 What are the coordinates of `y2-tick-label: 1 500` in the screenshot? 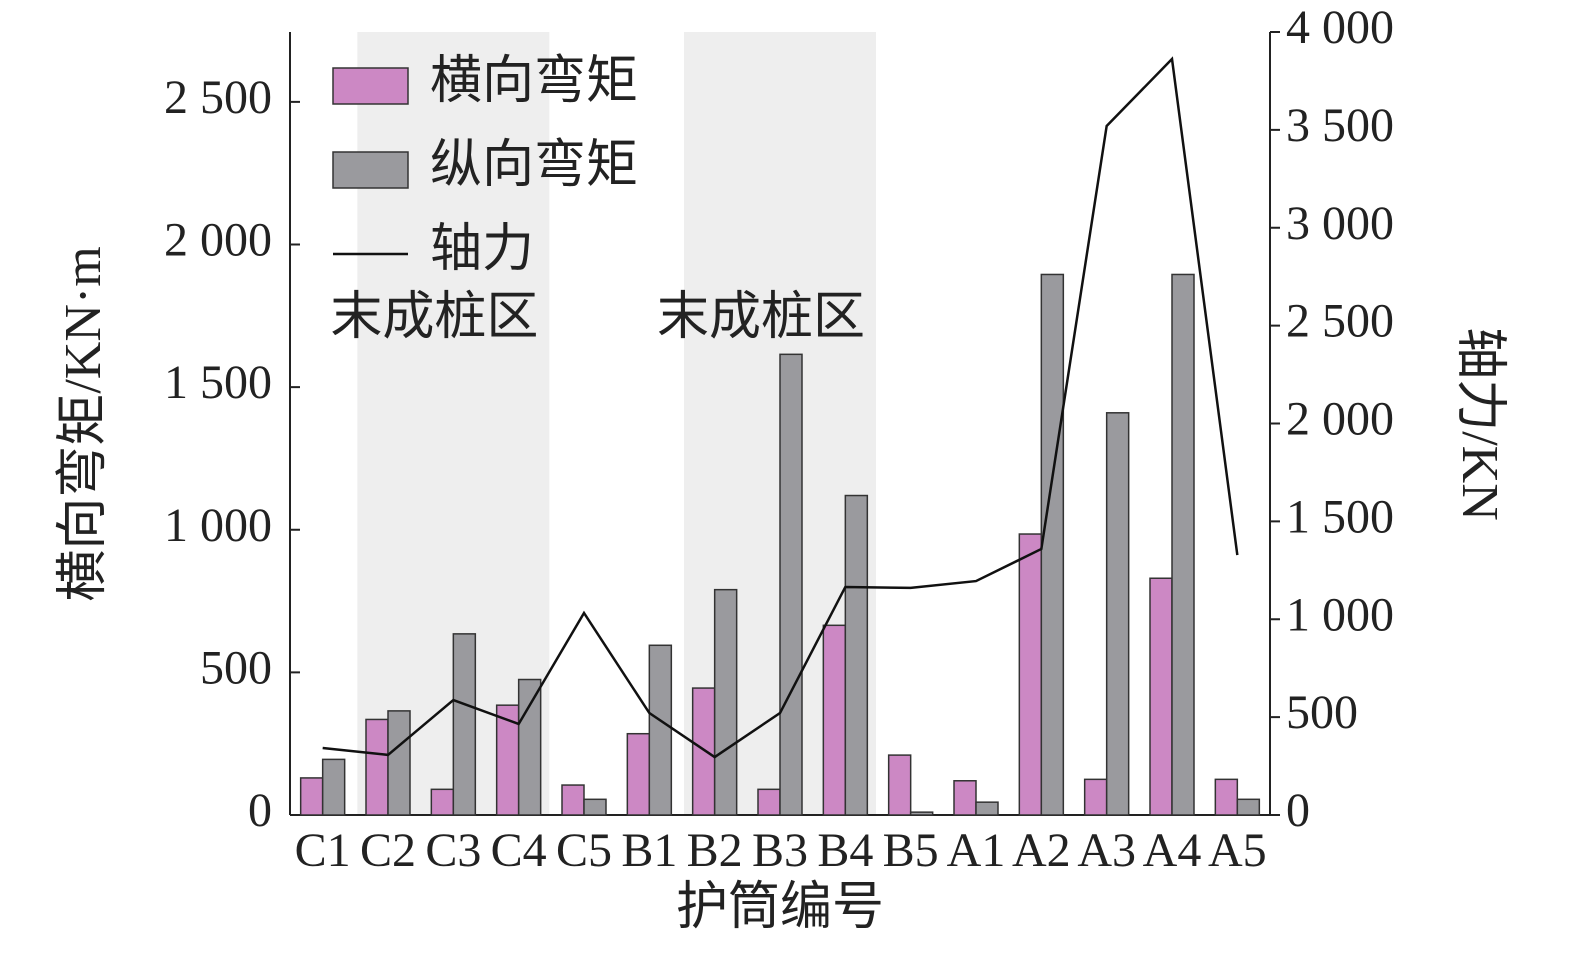 It's located at (1340, 516).